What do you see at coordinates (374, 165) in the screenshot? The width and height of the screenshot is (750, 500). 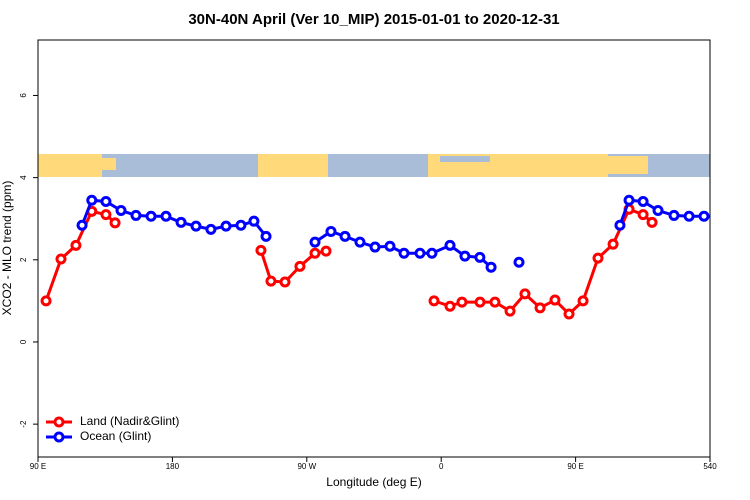 I see `map-band` at bounding box center [374, 165].